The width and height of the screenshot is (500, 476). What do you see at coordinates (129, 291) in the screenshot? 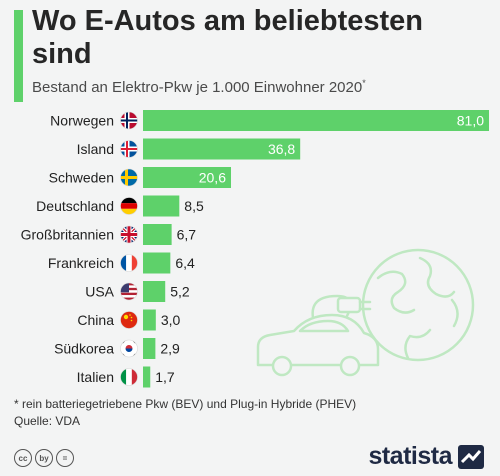
I see `usa-flag-icon` at bounding box center [129, 291].